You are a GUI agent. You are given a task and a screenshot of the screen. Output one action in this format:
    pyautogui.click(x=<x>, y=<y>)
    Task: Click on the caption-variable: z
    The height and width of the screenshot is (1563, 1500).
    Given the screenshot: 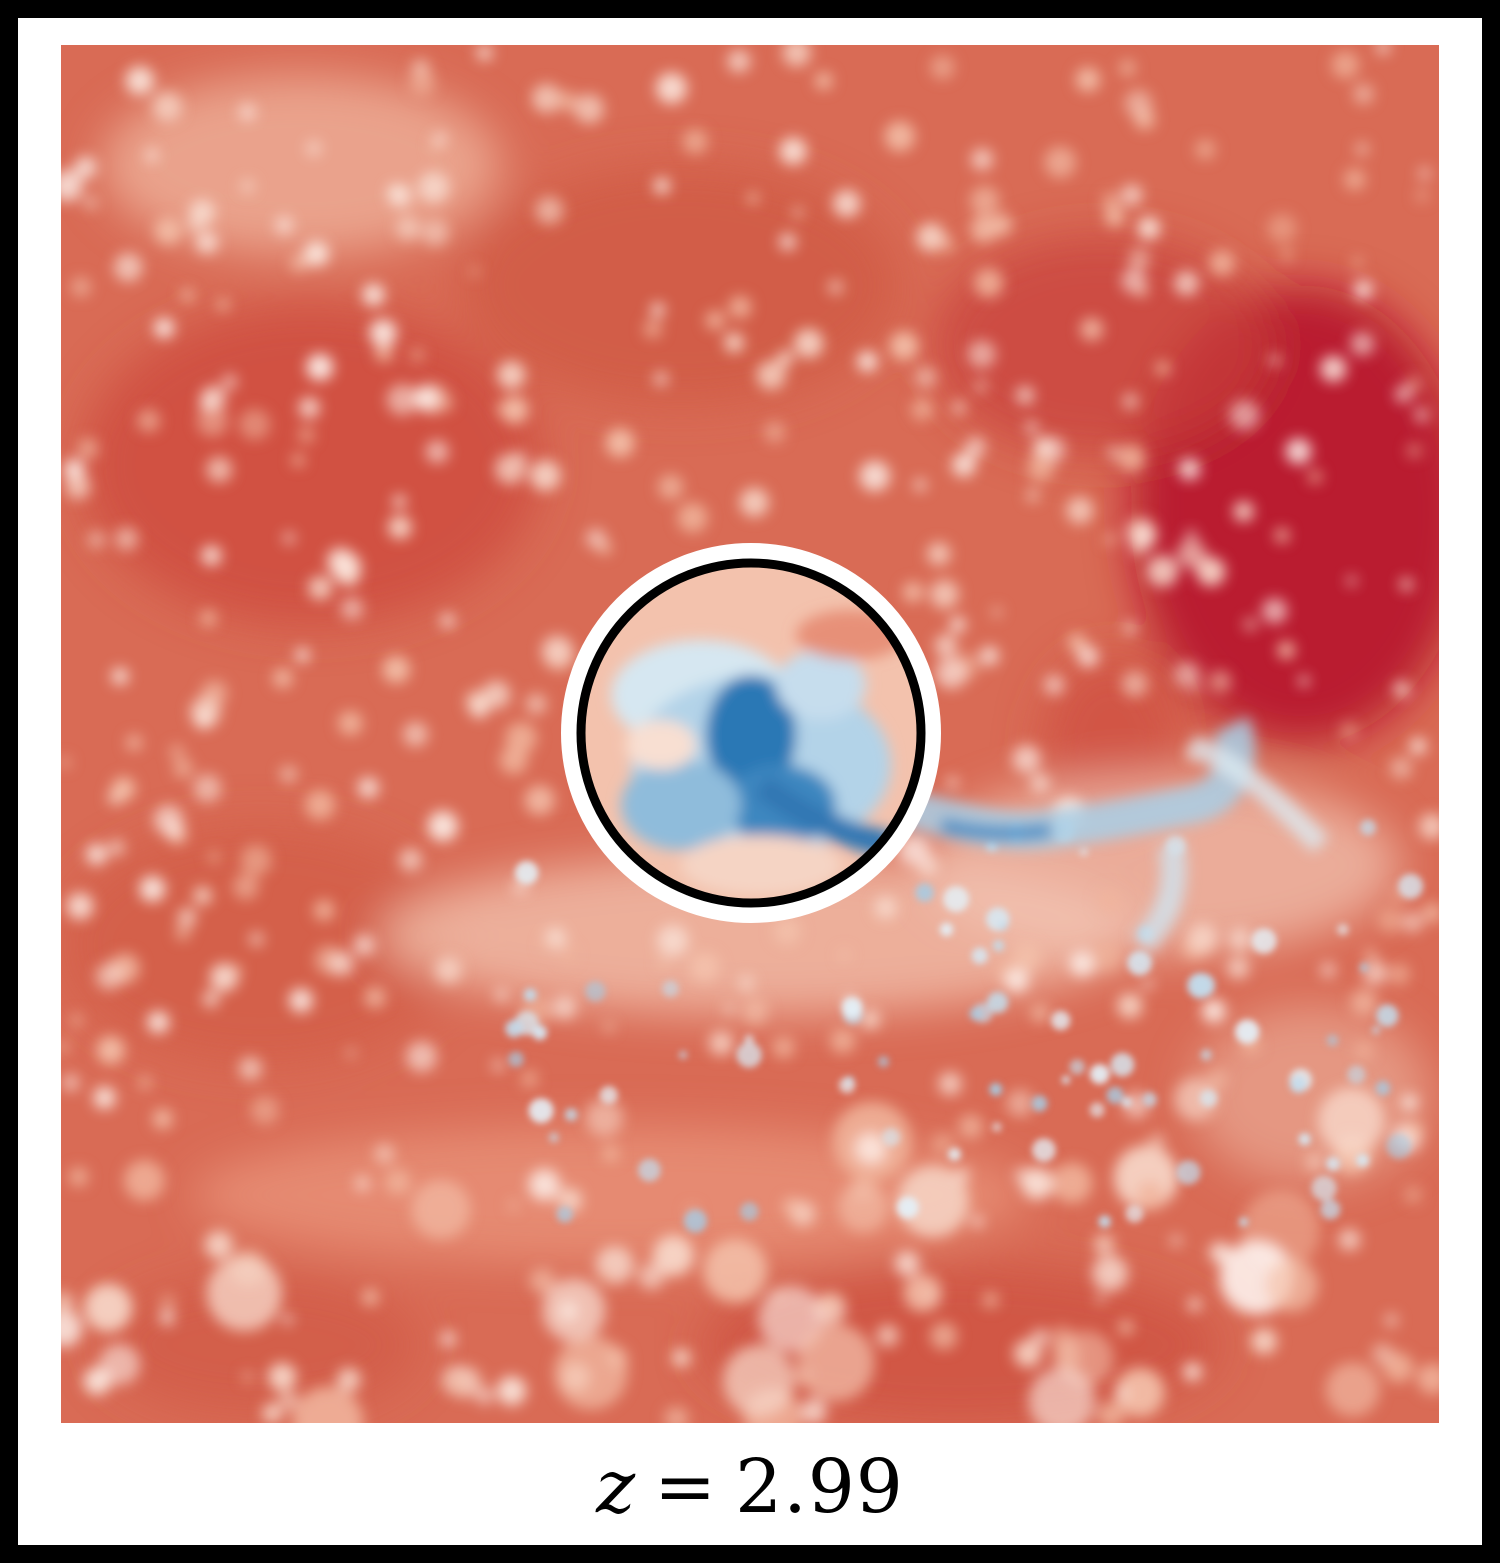 What is the action you would take?
    pyautogui.click(x=616, y=1486)
    